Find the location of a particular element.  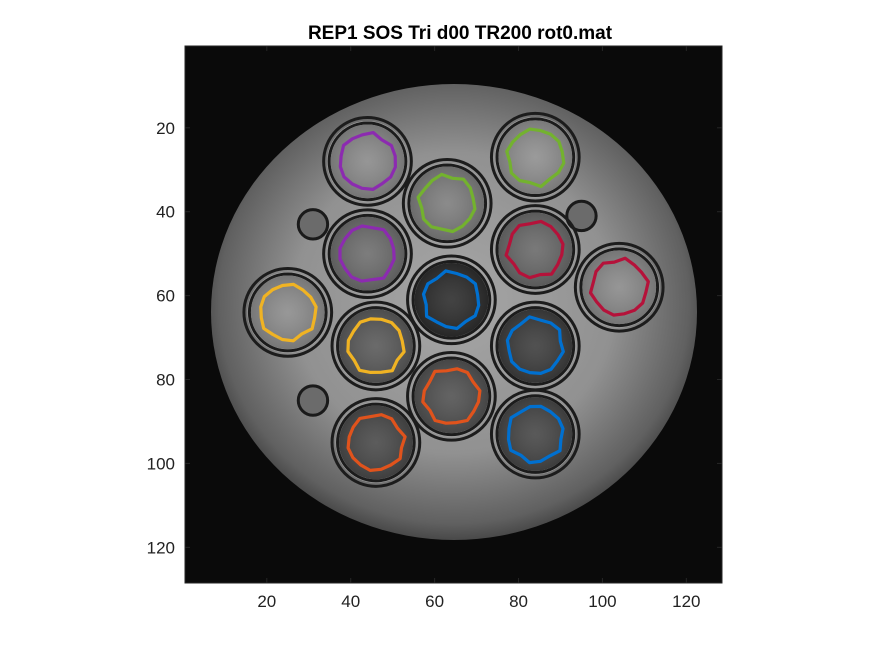

y-tick-label: 40 is located at coordinates (165, 212).